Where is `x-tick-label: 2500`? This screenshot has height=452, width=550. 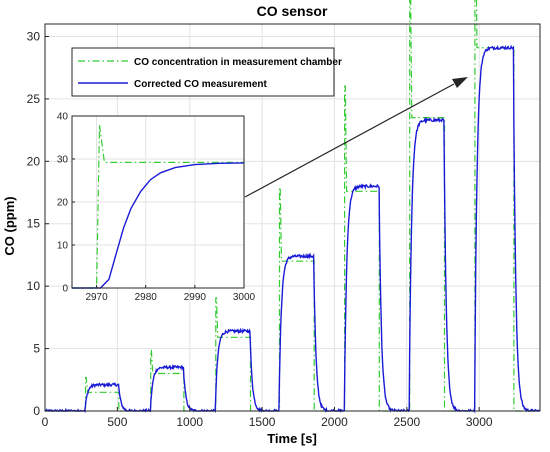
x-tick-label: 2500 is located at coordinates (406, 422).